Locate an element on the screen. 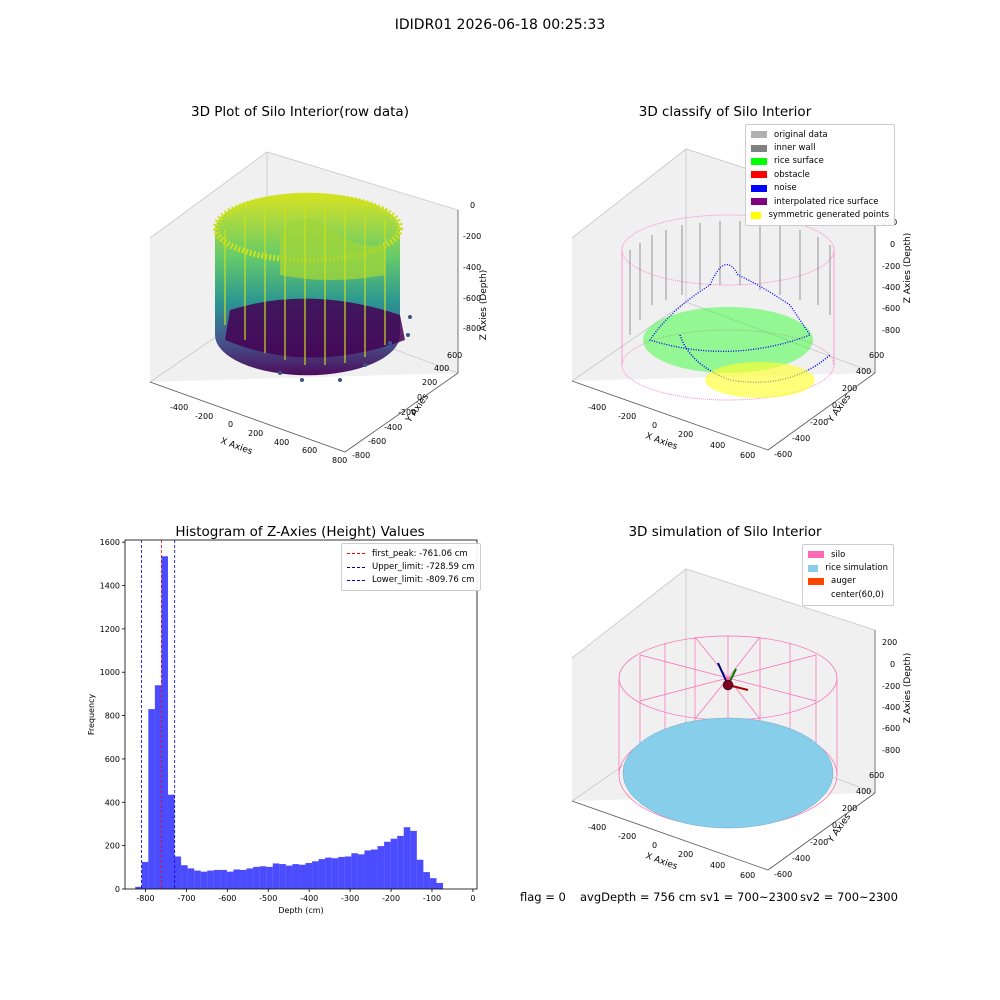 This screenshot has height=1000, width=1000. simulation-z-label: Z Axies (Depth) is located at coordinates (908, 688).